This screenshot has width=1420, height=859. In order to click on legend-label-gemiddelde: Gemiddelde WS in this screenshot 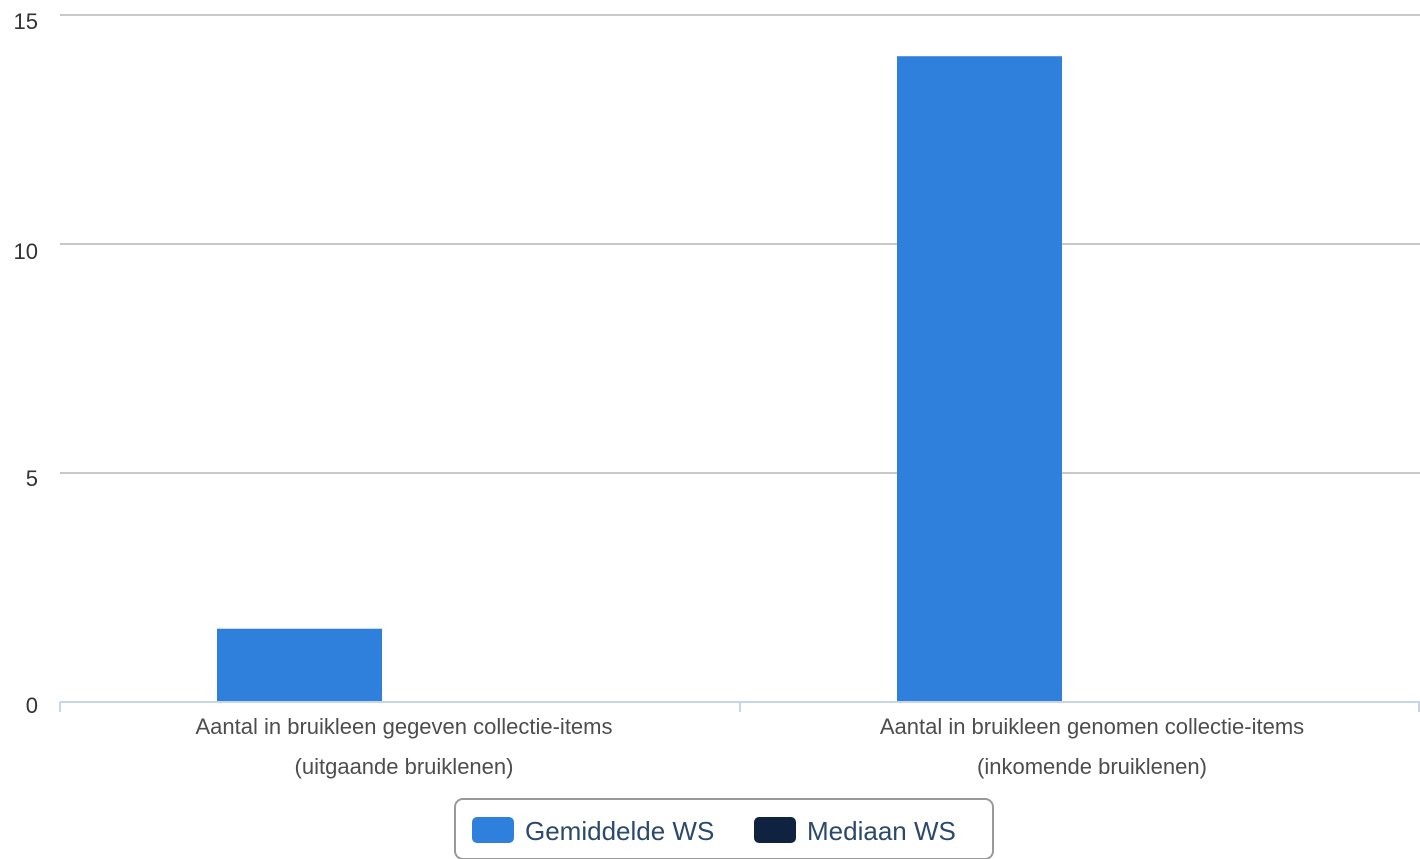, I will do `click(619, 831)`.